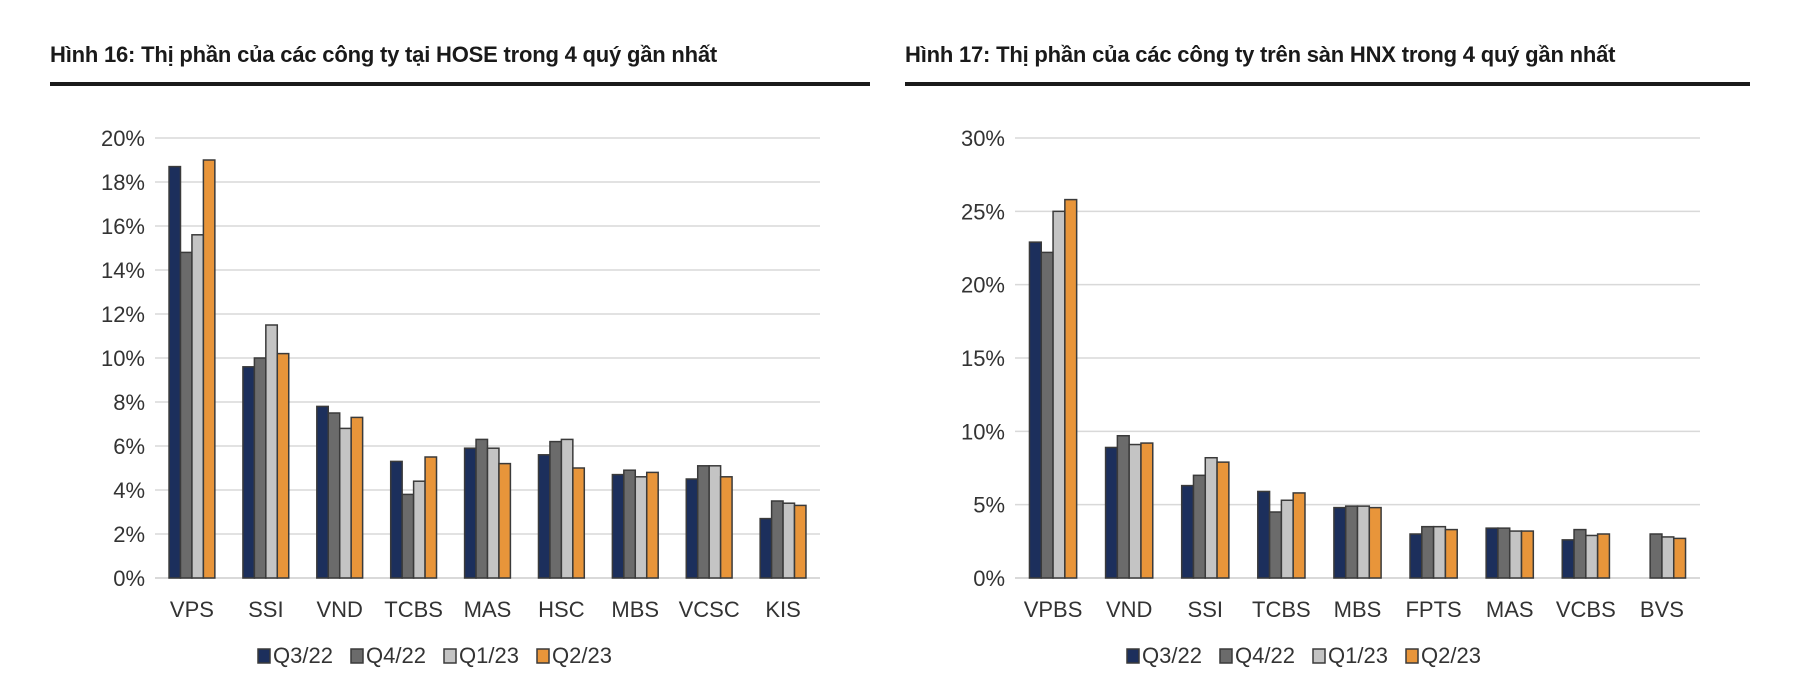 This screenshot has height=690, width=1796. I want to click on y-tick-label: 15%, so click(983, 358).